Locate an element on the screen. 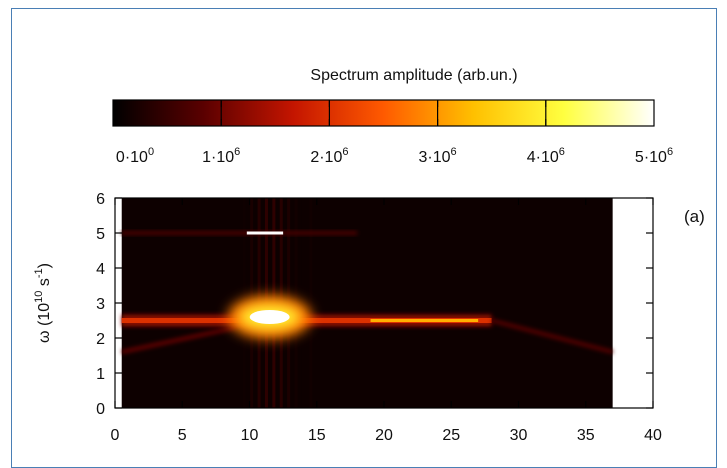 The width and height of the screenshot is (727, 468). x-tick-label: 5 is located at coordinates (182, 435).